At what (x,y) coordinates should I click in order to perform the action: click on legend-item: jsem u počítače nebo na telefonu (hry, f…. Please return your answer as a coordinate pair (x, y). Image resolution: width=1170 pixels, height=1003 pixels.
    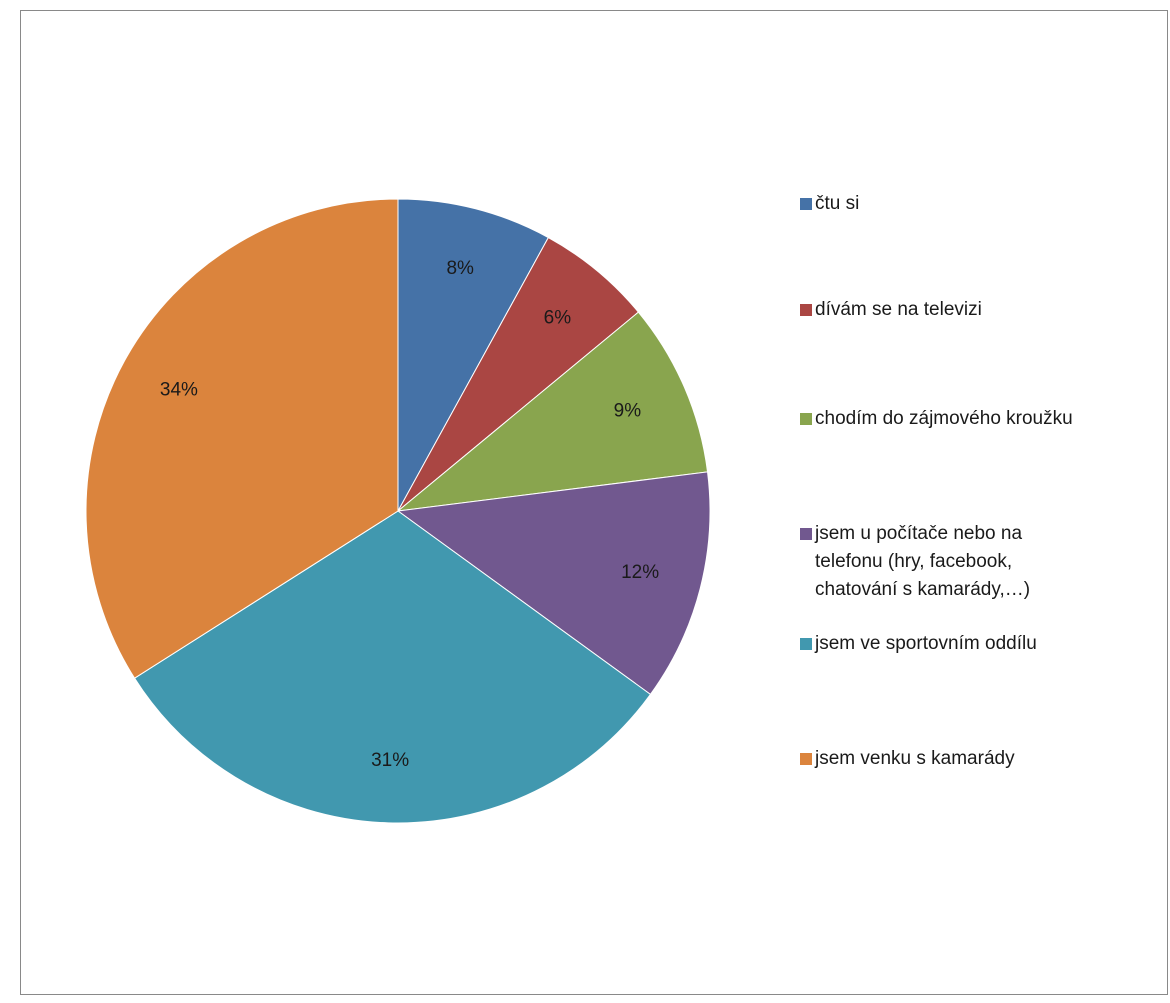
    Looking at the image, I should click on (982, 562).